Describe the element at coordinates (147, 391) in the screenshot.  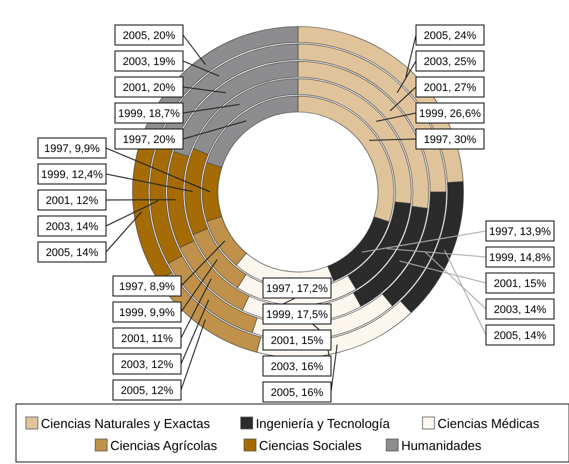
I see `data-label: 2005, 12%` at that location.